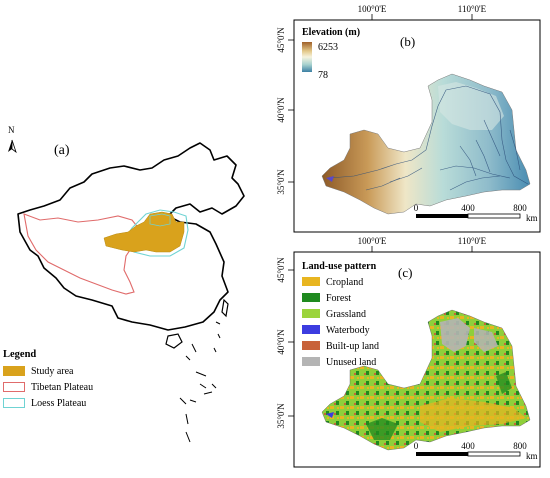  What do you see at coordinates (52, 371) in the screenshot?
I see `legend-label-study-area: Study area` at bounding box center [52, 371].